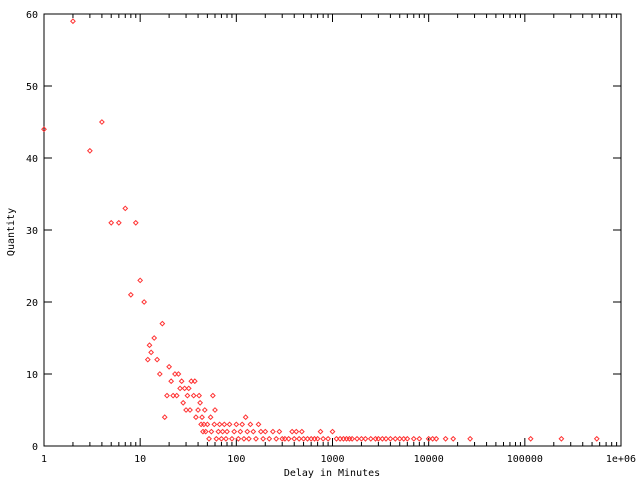  What do you see at coordinates (32, 303) in the screenshot?
I see `y-tick-label: 20` at bounding box center [32, 303].